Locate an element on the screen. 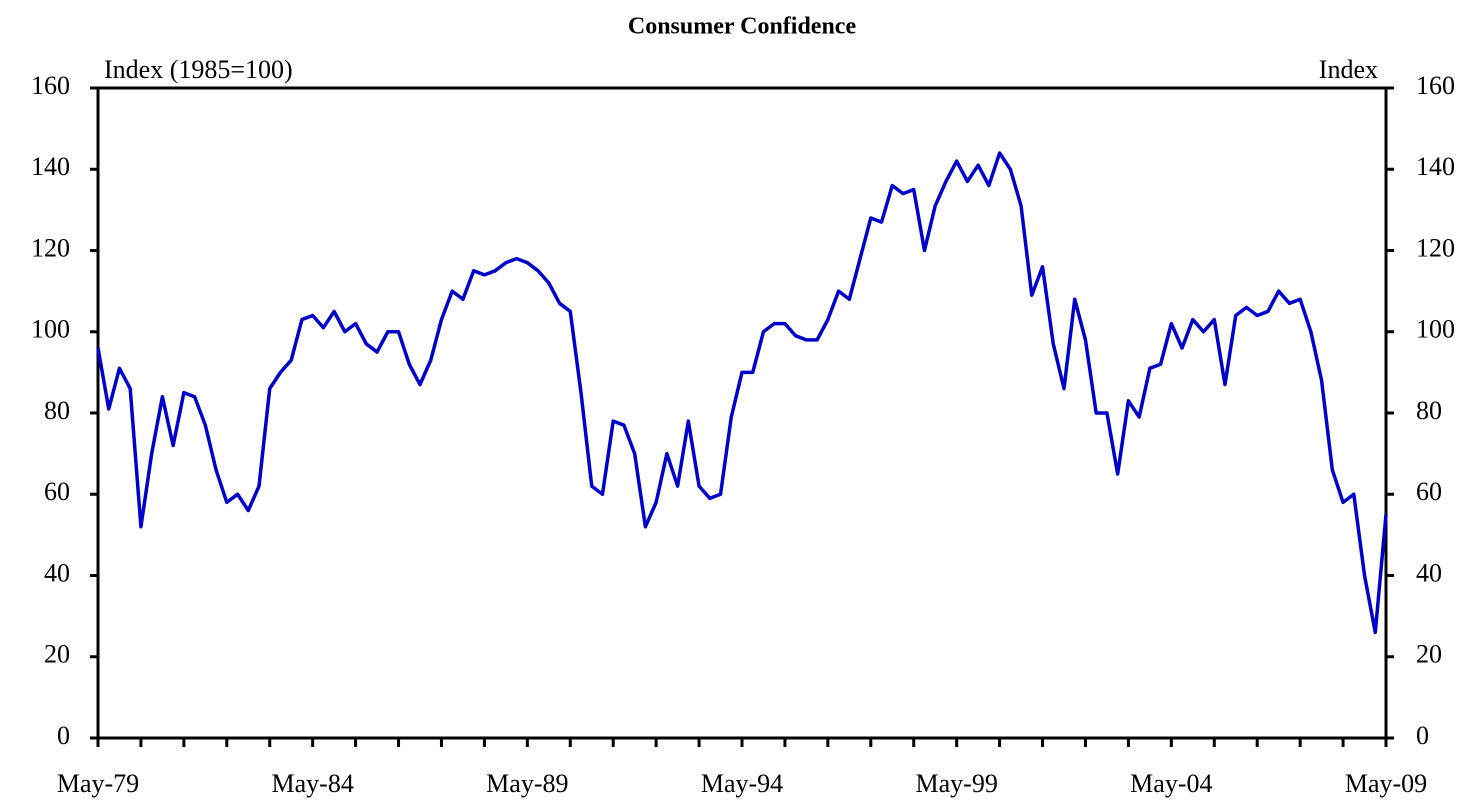 Image resolution: width=1480 pixels, height=810 pixels. y2-tick-label: 40 is located at coordinates (1429, 572).